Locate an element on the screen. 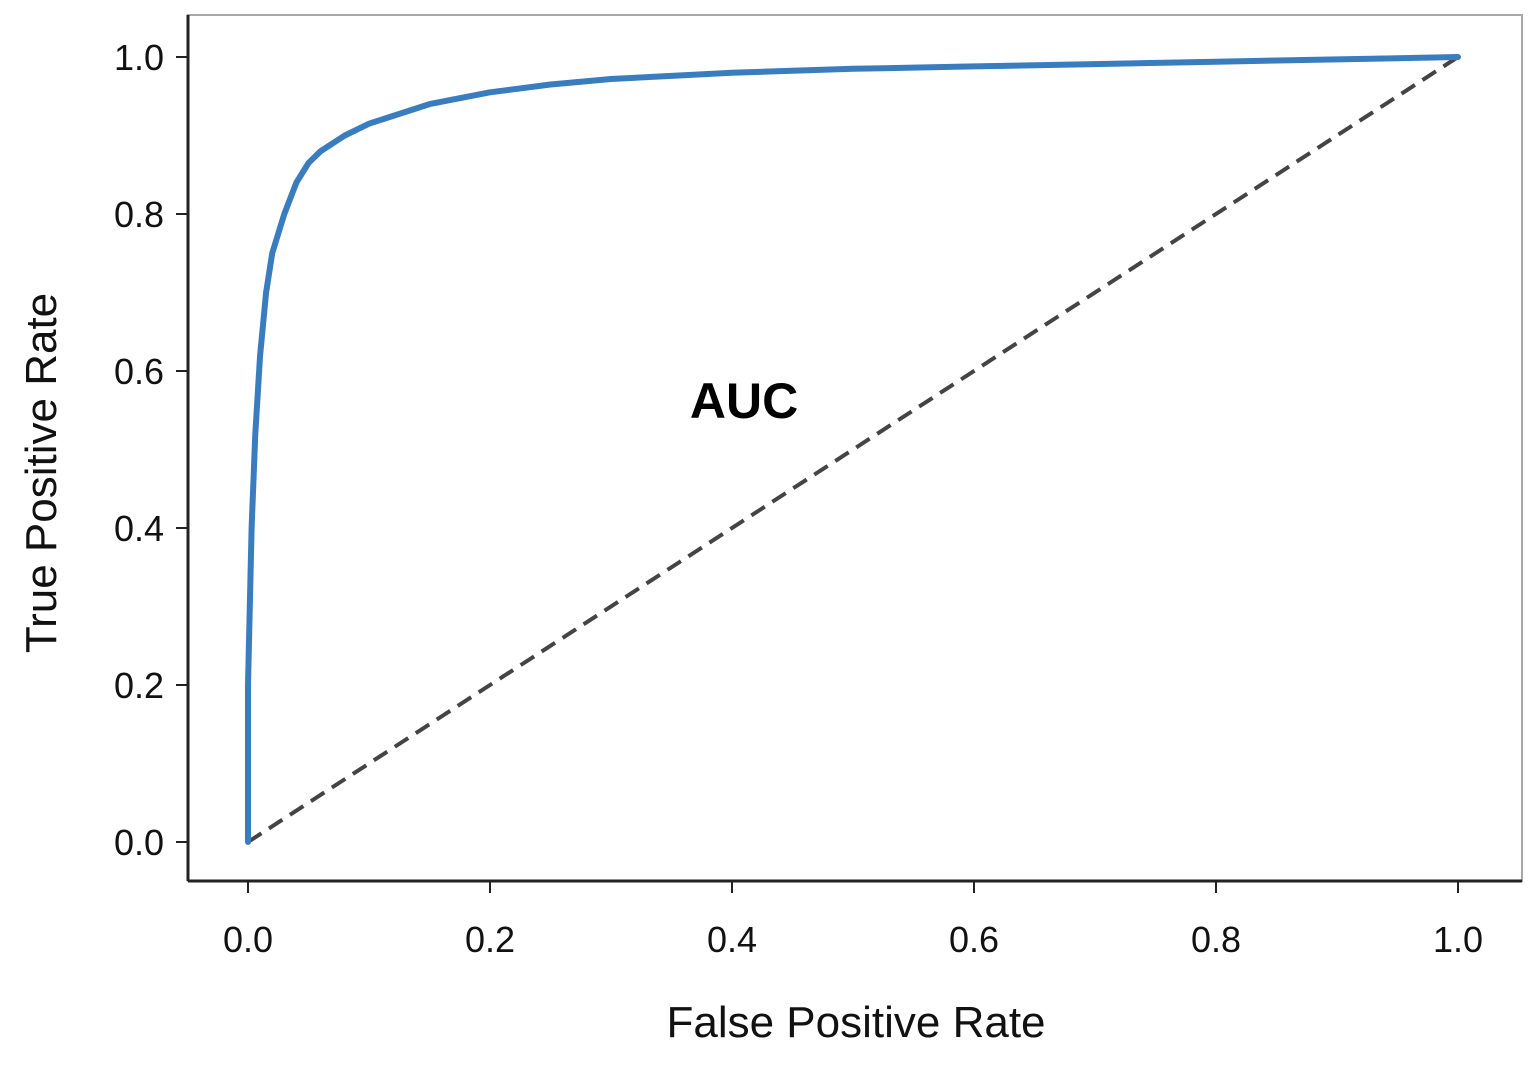  y-tick-label: 1.0 is located at coordinates (139, 57).